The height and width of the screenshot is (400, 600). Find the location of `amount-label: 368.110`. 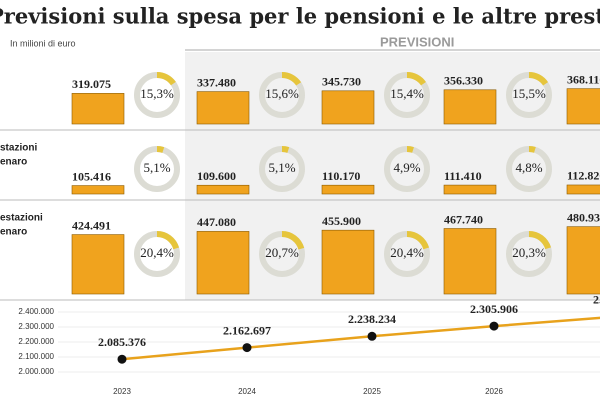

amount-label: 368.110 is located at coordinates (583, 79).